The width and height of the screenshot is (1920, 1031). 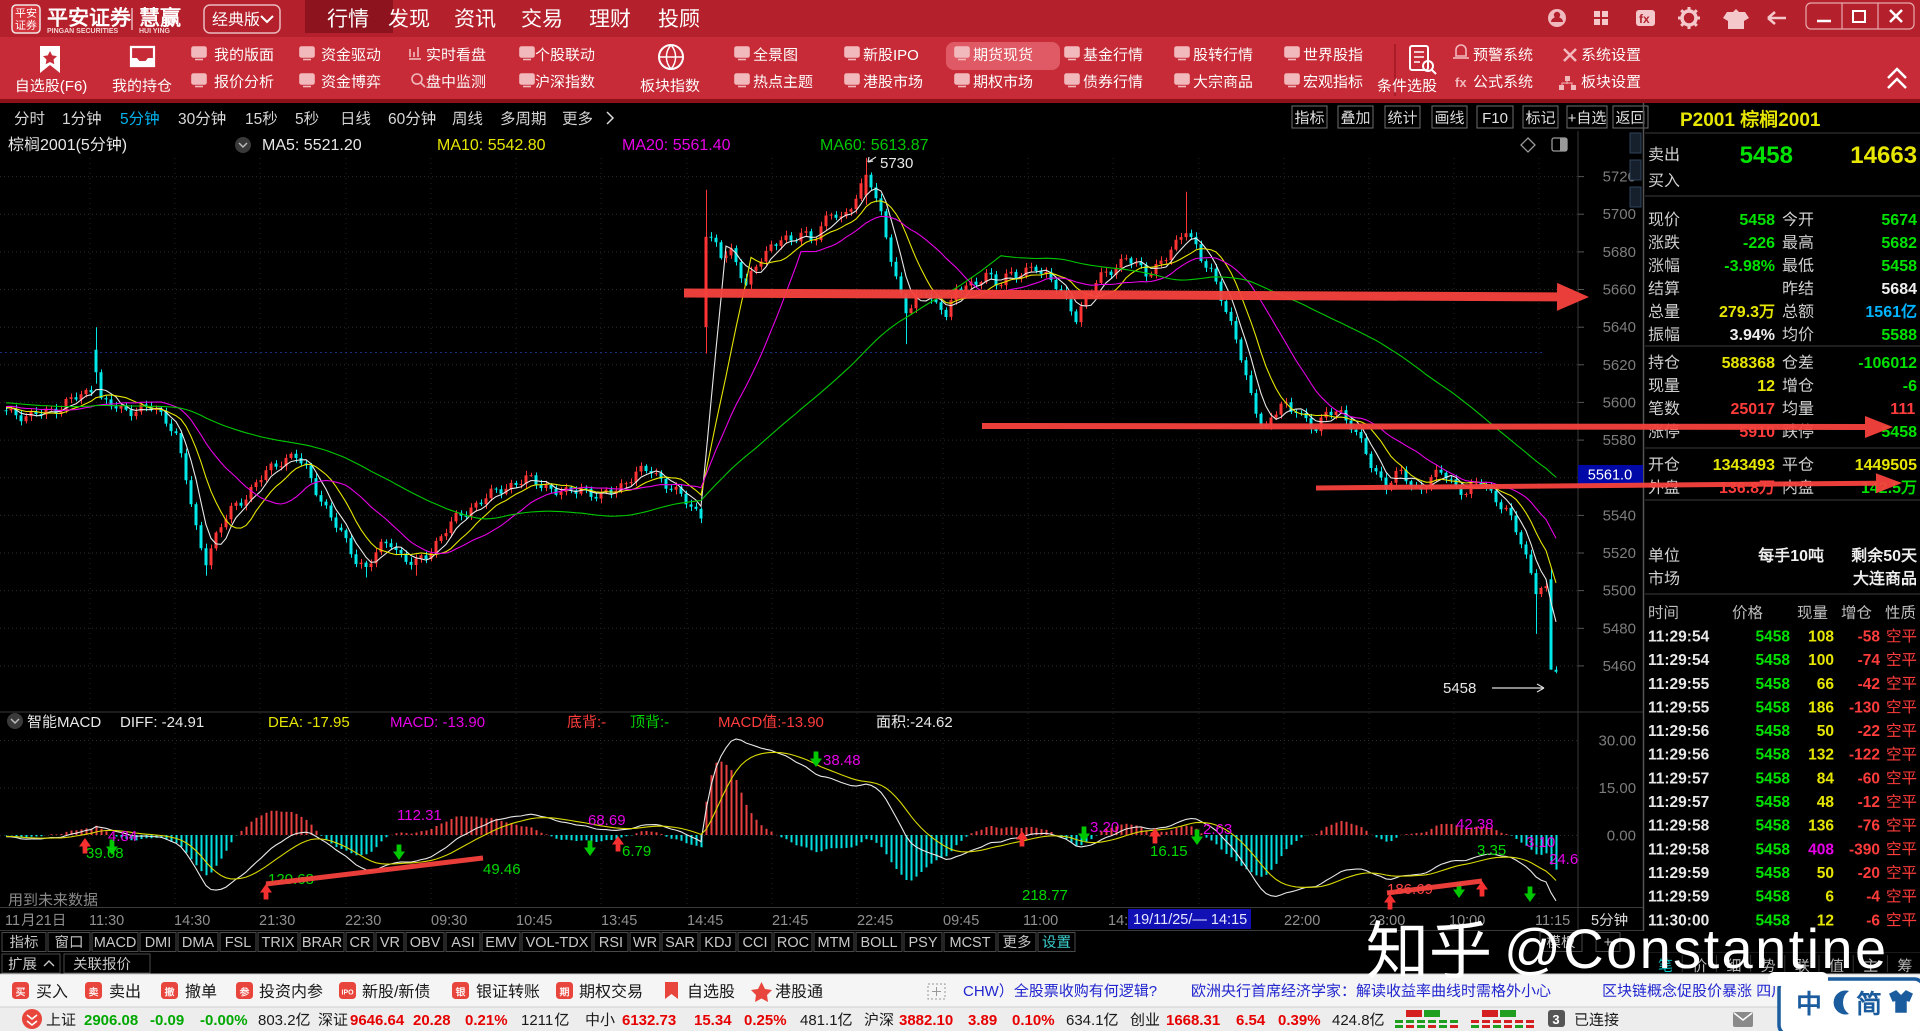 What do you see at coordinates (1619, 327) in the screenshot?
I see `svg-text: 5640` at bounding box center [1619, 327].